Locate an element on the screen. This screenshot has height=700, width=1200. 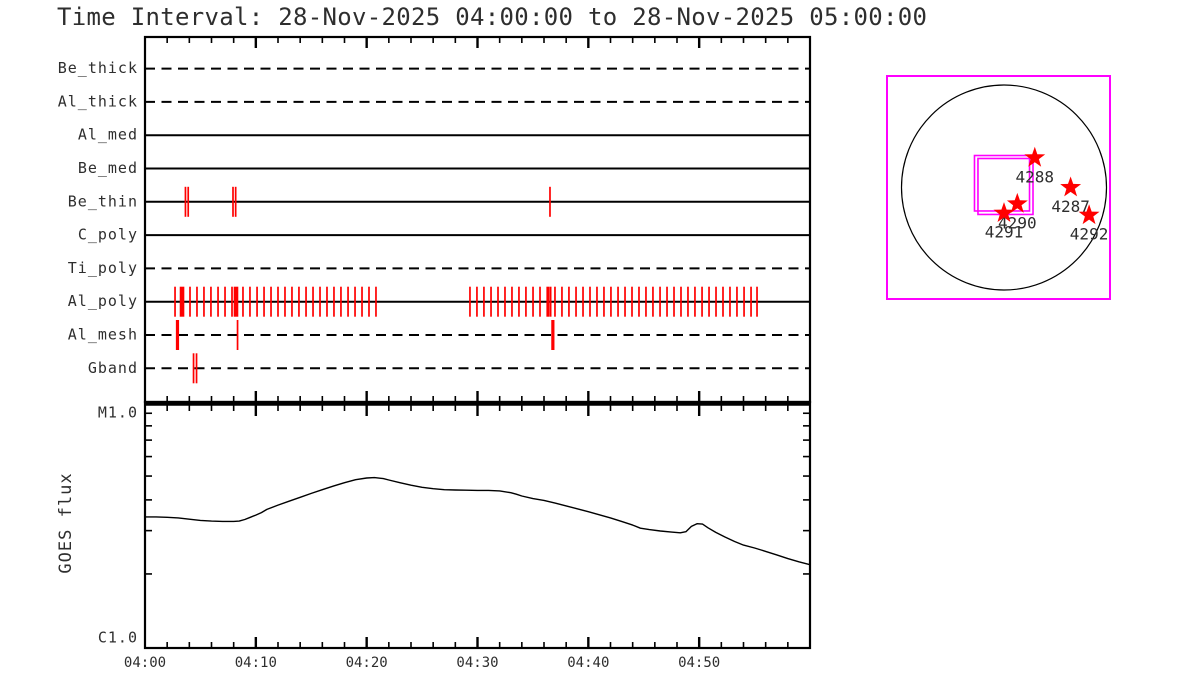
filter-row-label: Al_thick is located at coordinates (98, 101).